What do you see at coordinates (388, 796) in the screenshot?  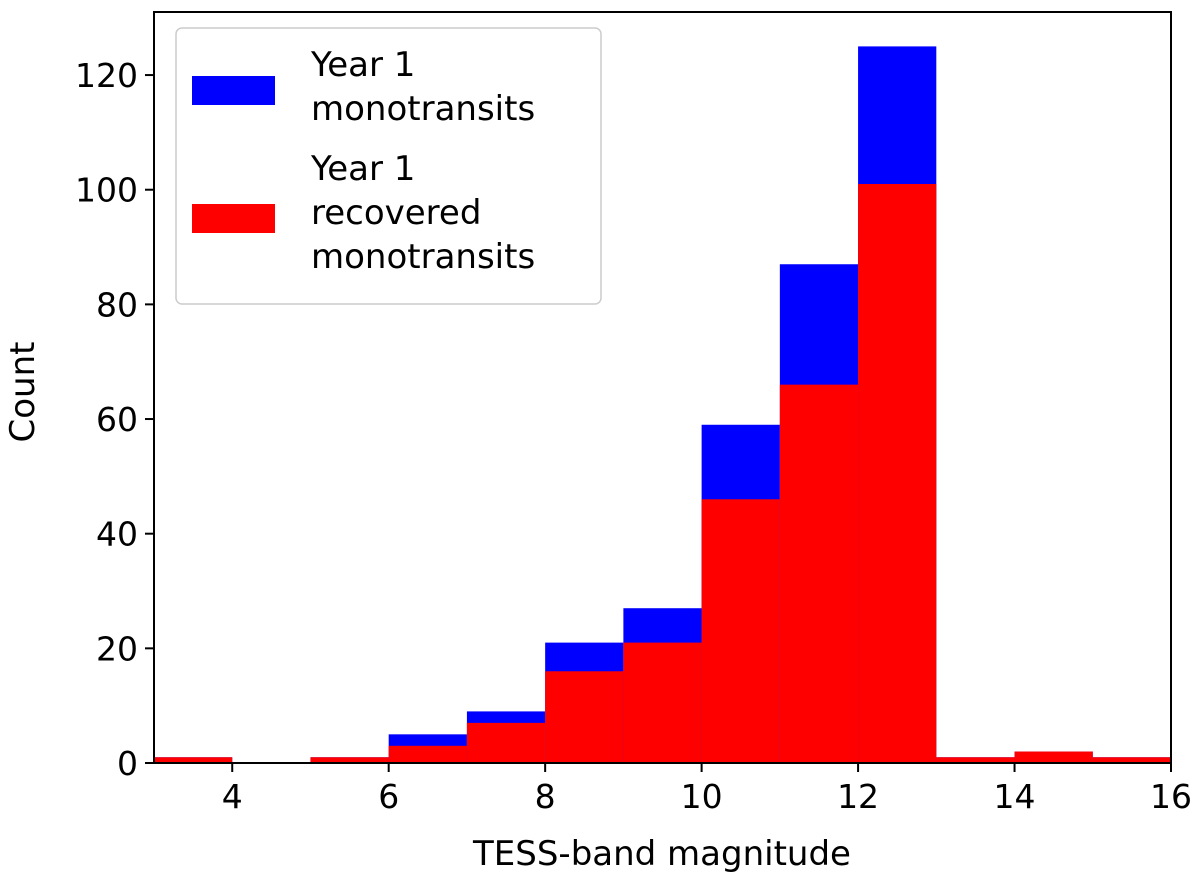 I see `x-tick-label: 6` at bounding box center [388, 796].